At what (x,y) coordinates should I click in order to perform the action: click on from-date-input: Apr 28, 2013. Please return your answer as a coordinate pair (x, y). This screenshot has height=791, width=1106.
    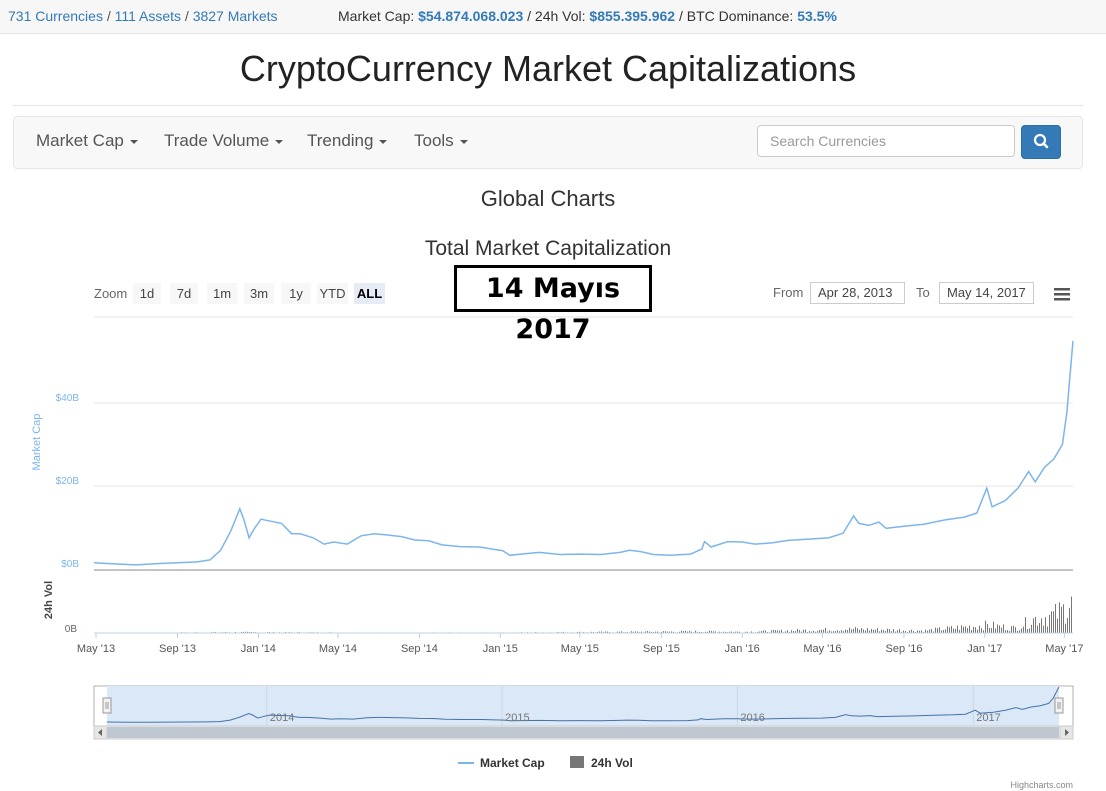
    Looking at the image, I should click on (857, 293).